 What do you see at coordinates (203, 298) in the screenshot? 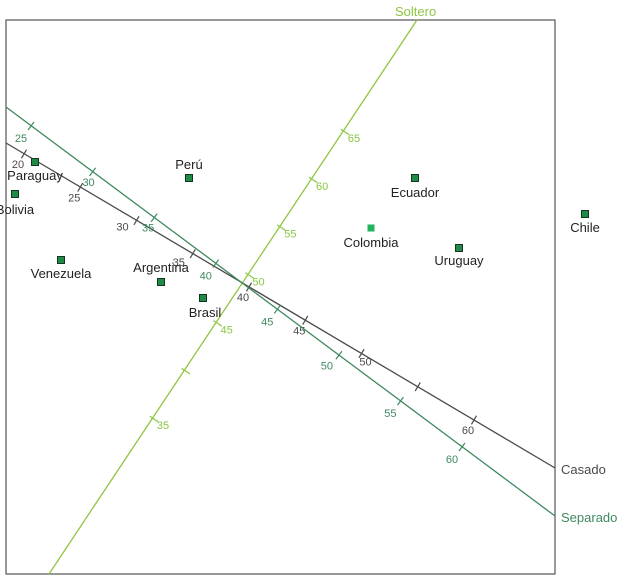
I see `point-brasil` at bounding box center [203, 298].